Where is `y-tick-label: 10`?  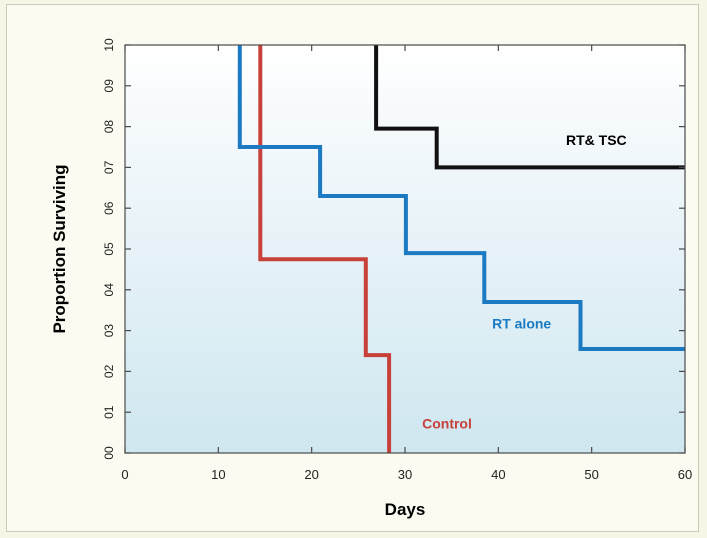
y-tick-label: 10 is located at coordinates (109, 45).